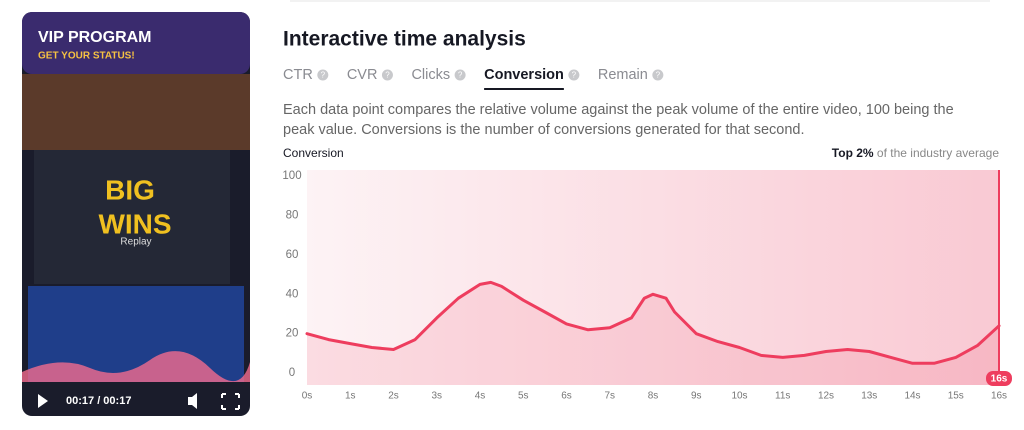 Image resolution: width=1024 pixels, height=430 pixels. Describe the element at coordinates (292, 215) in the screenshot. I see `y-tick-label: 80` at that location.